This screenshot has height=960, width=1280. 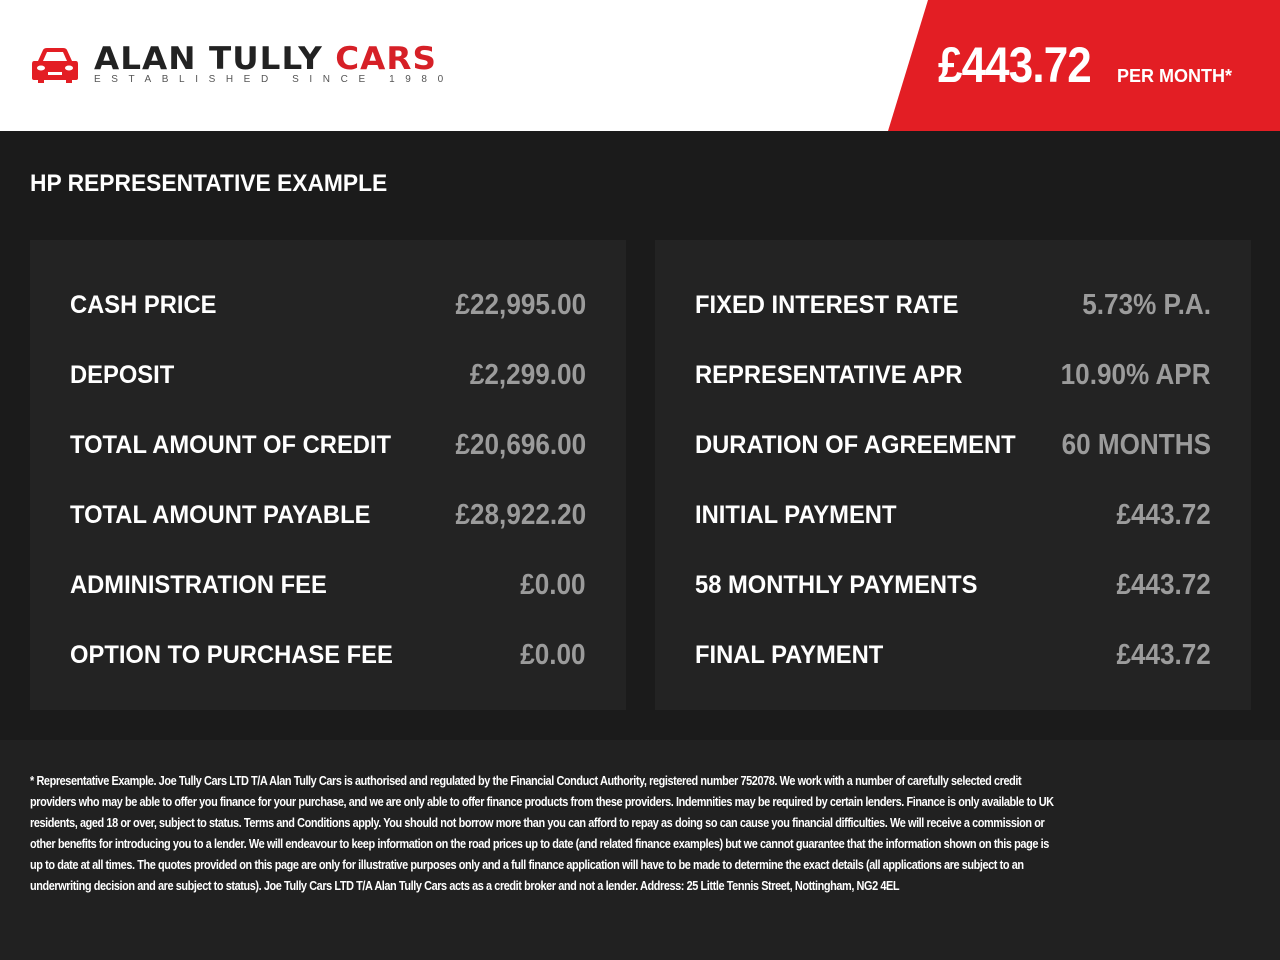 I want to click on row-total-payable: TOTAL AMOUNT PAYABLE £28,922.20, so click(x=328, y=515).